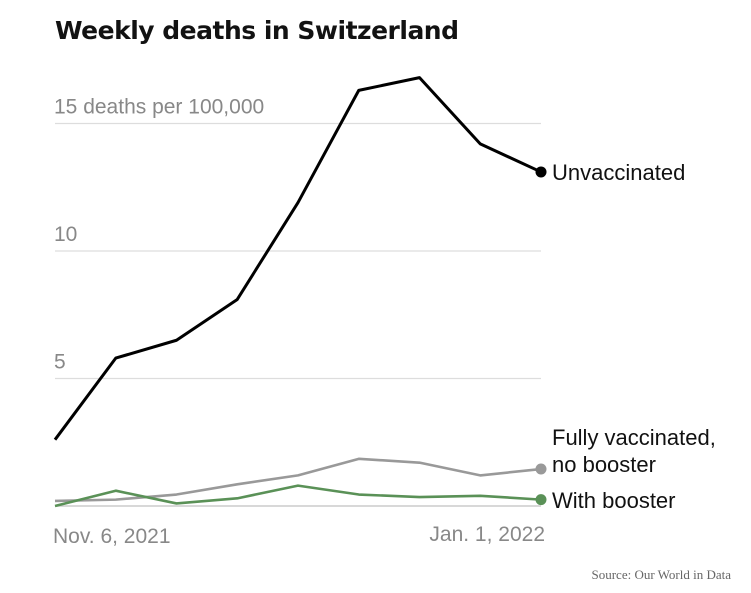 The image size is (751, 593). What do you see at coordinates (60, 362) in the screenshot?
I see `y-tick-label: 5` at bounding box center [60, 362].